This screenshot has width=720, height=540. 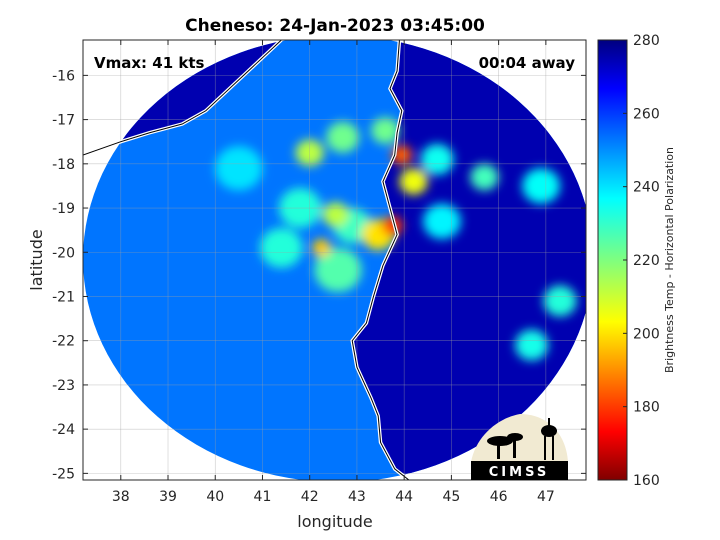 What do you see at coordinates (646, 188) in the screenshot?
I see `colorbar-tick-label: 240` at bounding box center [646, 188].